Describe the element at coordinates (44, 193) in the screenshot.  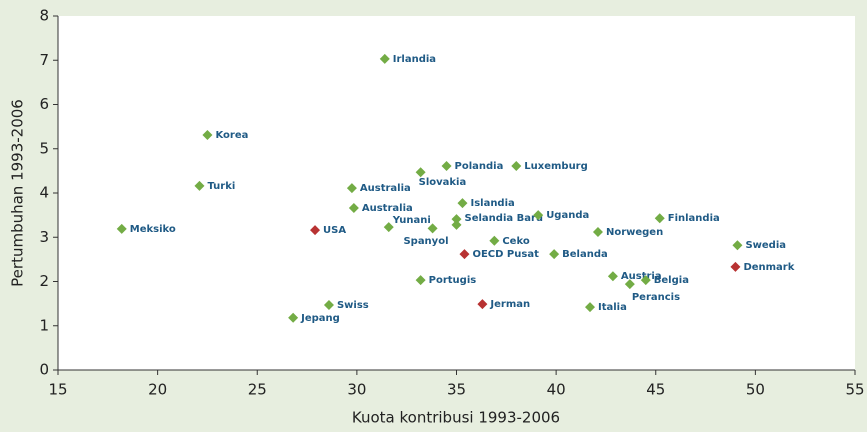
I see `y-tick-label: 4` at that location.